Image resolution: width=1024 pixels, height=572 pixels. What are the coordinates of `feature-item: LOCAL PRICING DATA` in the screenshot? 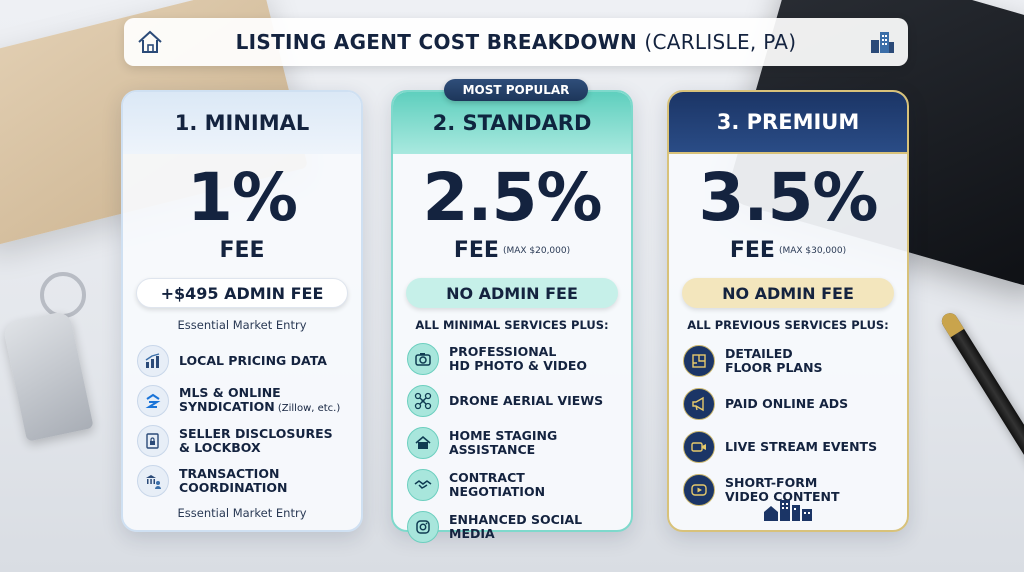 It's located at (244, 361).